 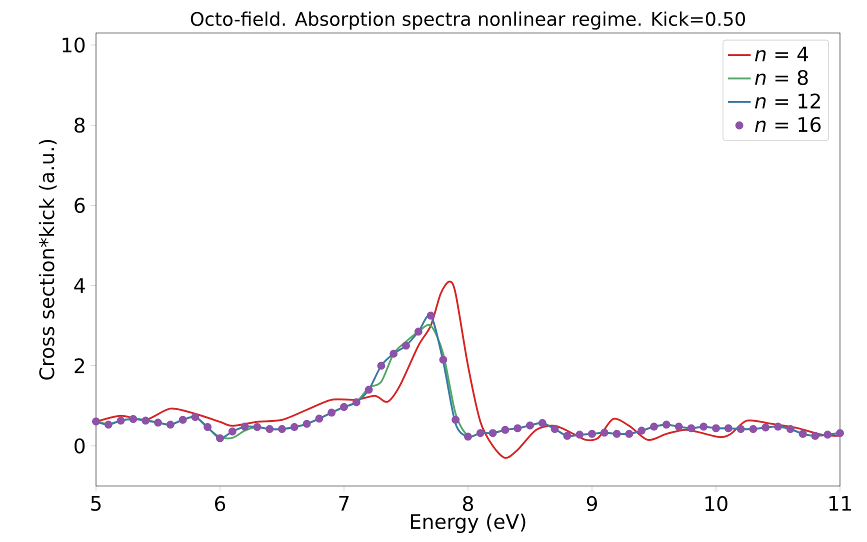 I want to click on chart-title: Octo-field. Absorption spectra nonlinear regime. Kick=0.50, so click(x=467, y=21).